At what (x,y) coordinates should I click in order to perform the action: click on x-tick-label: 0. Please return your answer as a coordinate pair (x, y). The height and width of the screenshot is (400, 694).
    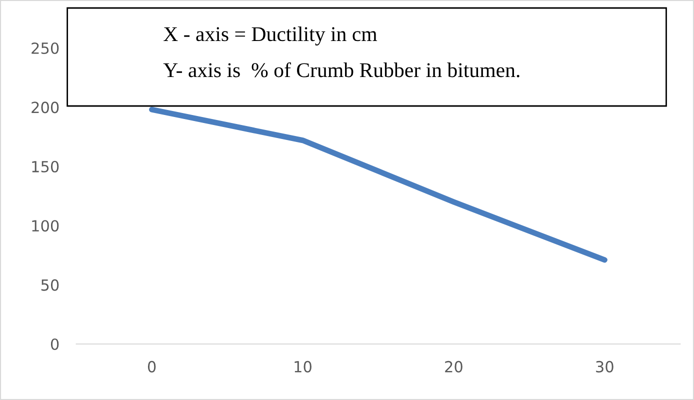
    Looking at the image, I should click on (152, 366).